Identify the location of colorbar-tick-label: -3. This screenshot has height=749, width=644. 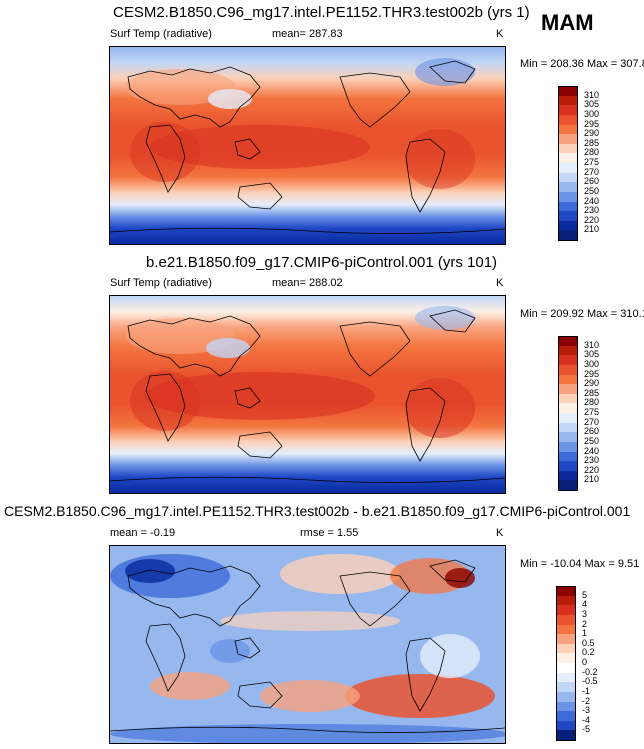
(586, 710).